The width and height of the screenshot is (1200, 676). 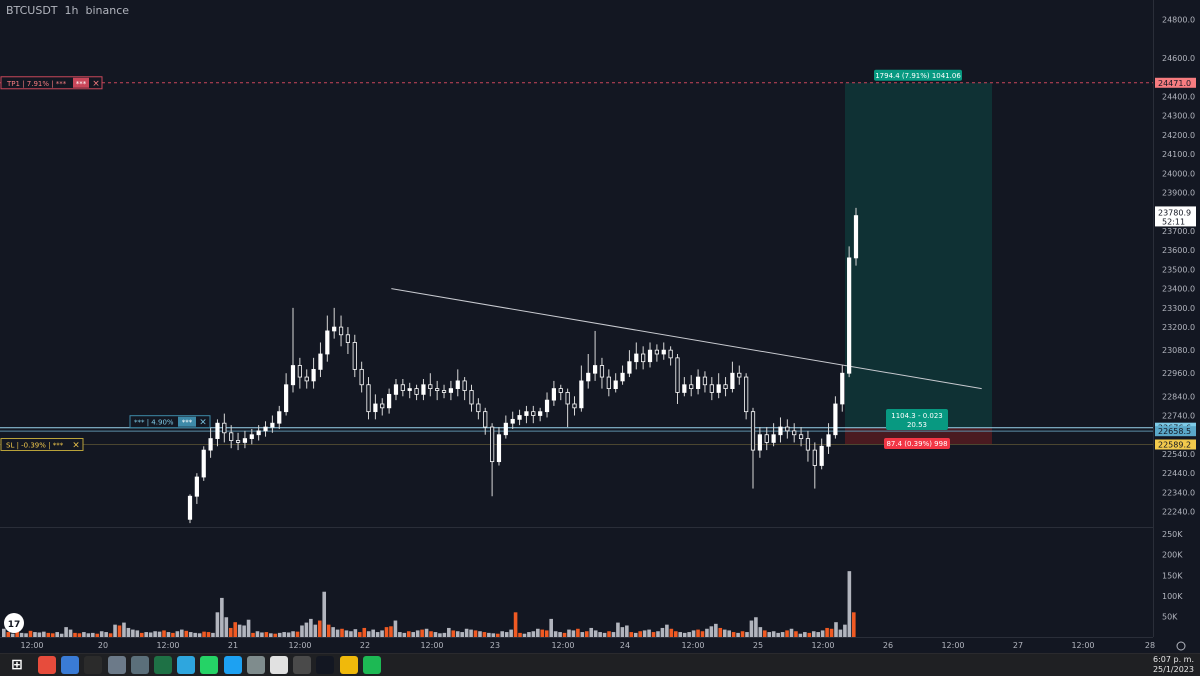 I want to click on taskbar-clock: 6:07 p. m. 25/1/2023, so click(x=1173, y=665).